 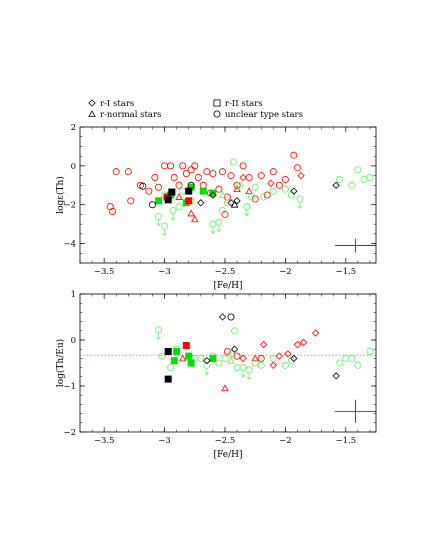 I want to click on bottom-y-tick-label: 0, so click(x=73, y=341).